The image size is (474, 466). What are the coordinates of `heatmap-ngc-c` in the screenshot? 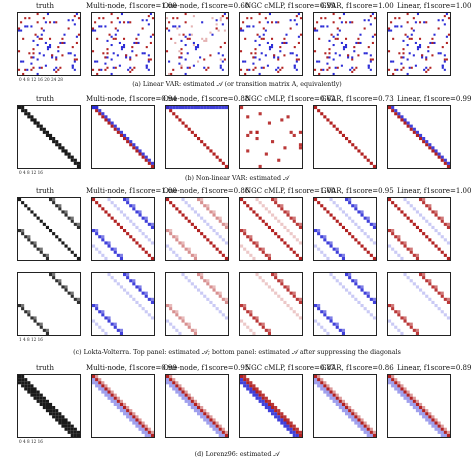 It's located at (271, 229).